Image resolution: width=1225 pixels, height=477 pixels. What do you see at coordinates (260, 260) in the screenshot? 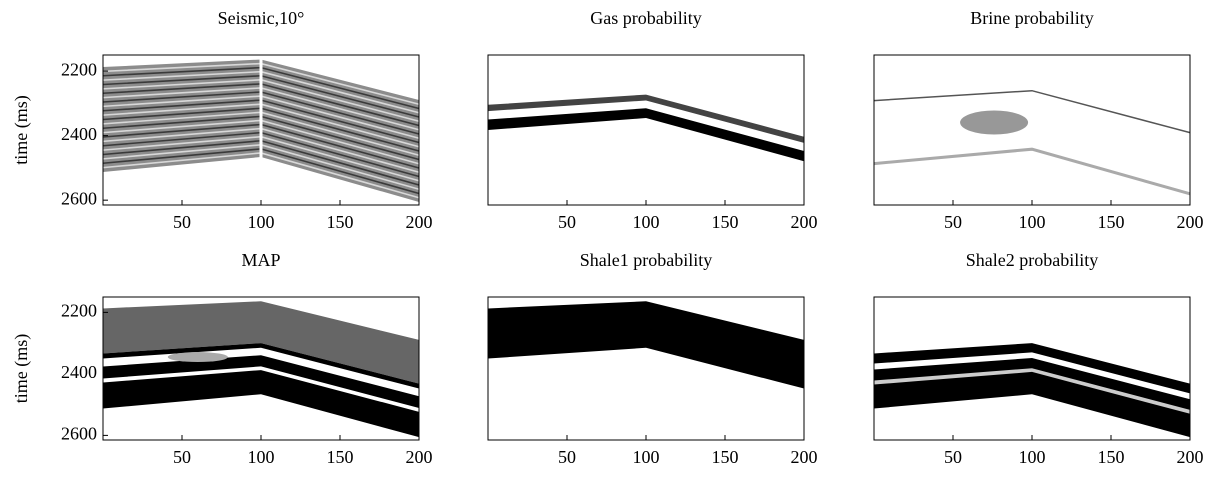
I see `panel-title: MAP` at bounding box center [260, 260].